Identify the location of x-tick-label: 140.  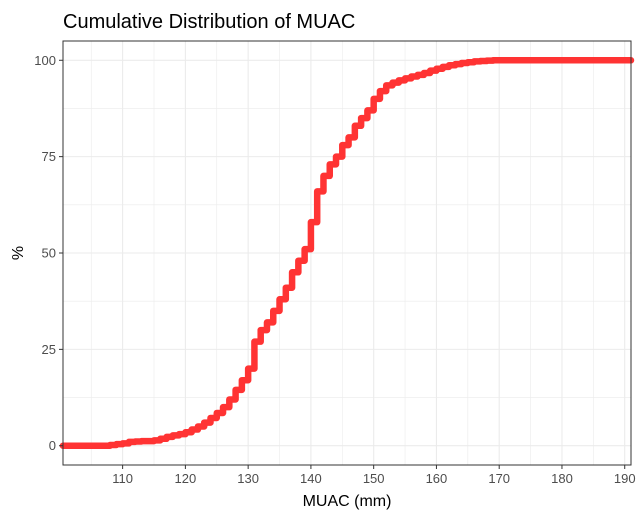
(311, 478).